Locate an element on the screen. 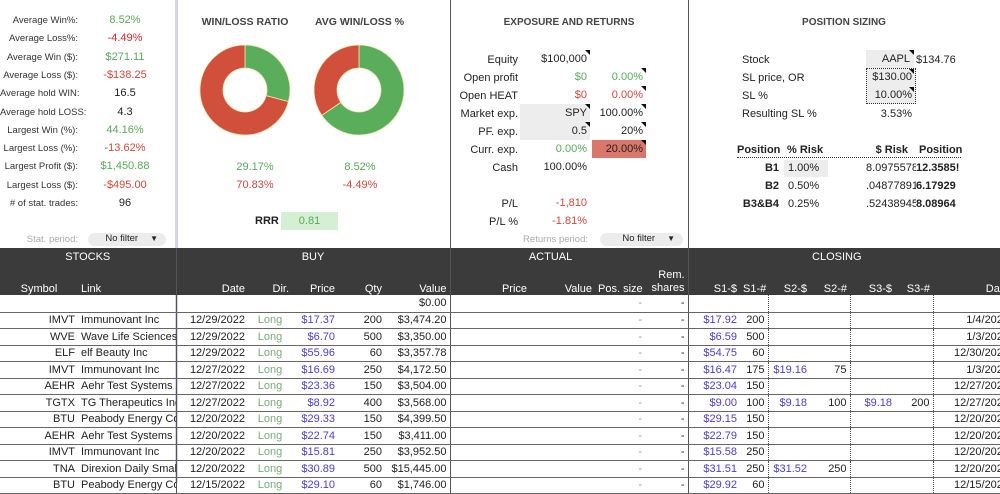 The height and width of the screenshot is (494, 1000). column-header-s2-: S2-$ is located at coordinates (789, 280).